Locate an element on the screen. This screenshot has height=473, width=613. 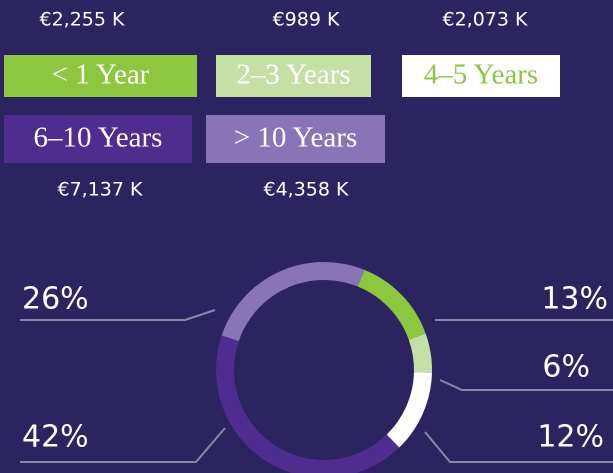
percent-label: 12% is located at coordinates (570, 437).